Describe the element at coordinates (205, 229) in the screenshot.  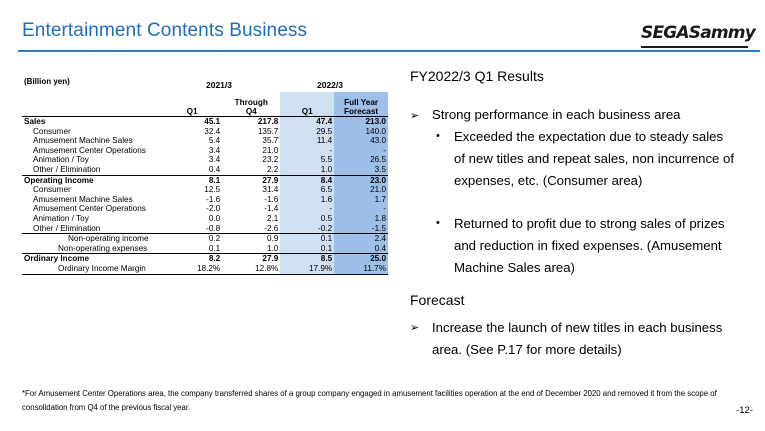
I see `table-row: Other / Elimination -0.8 -2.6 -0.2 -1.5` at that location.